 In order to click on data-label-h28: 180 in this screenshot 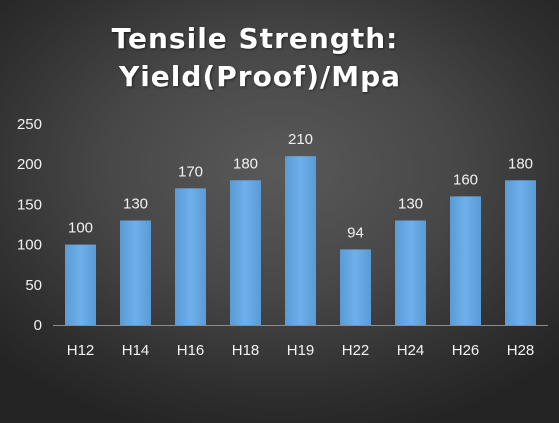, I will do `click(520, 163)`.